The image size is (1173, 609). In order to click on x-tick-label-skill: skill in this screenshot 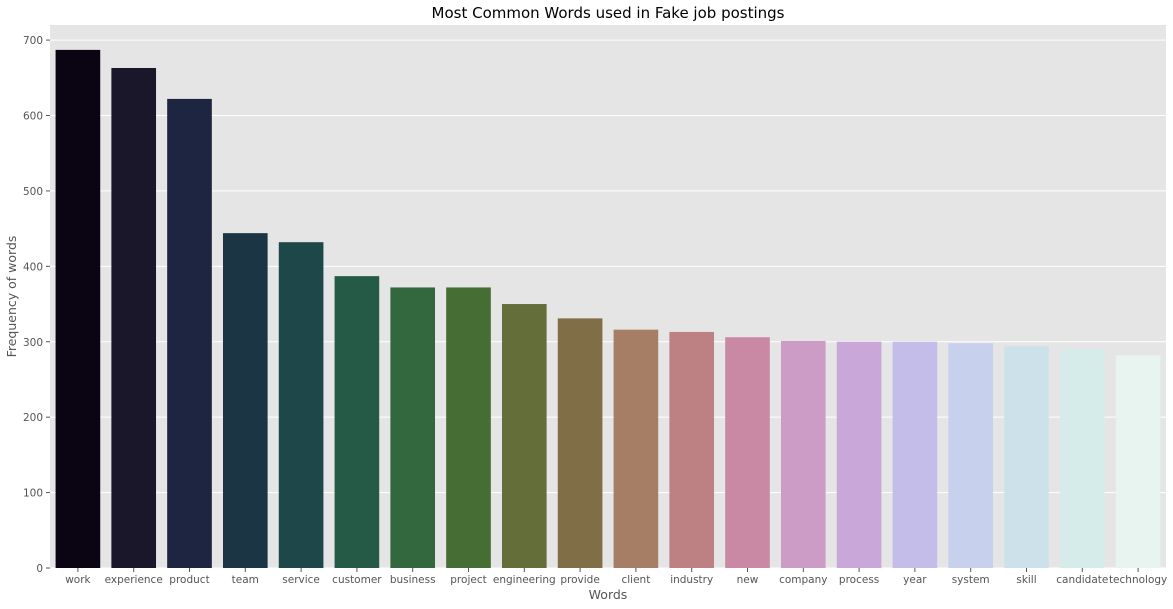, I will do `click(1026, 580)`.